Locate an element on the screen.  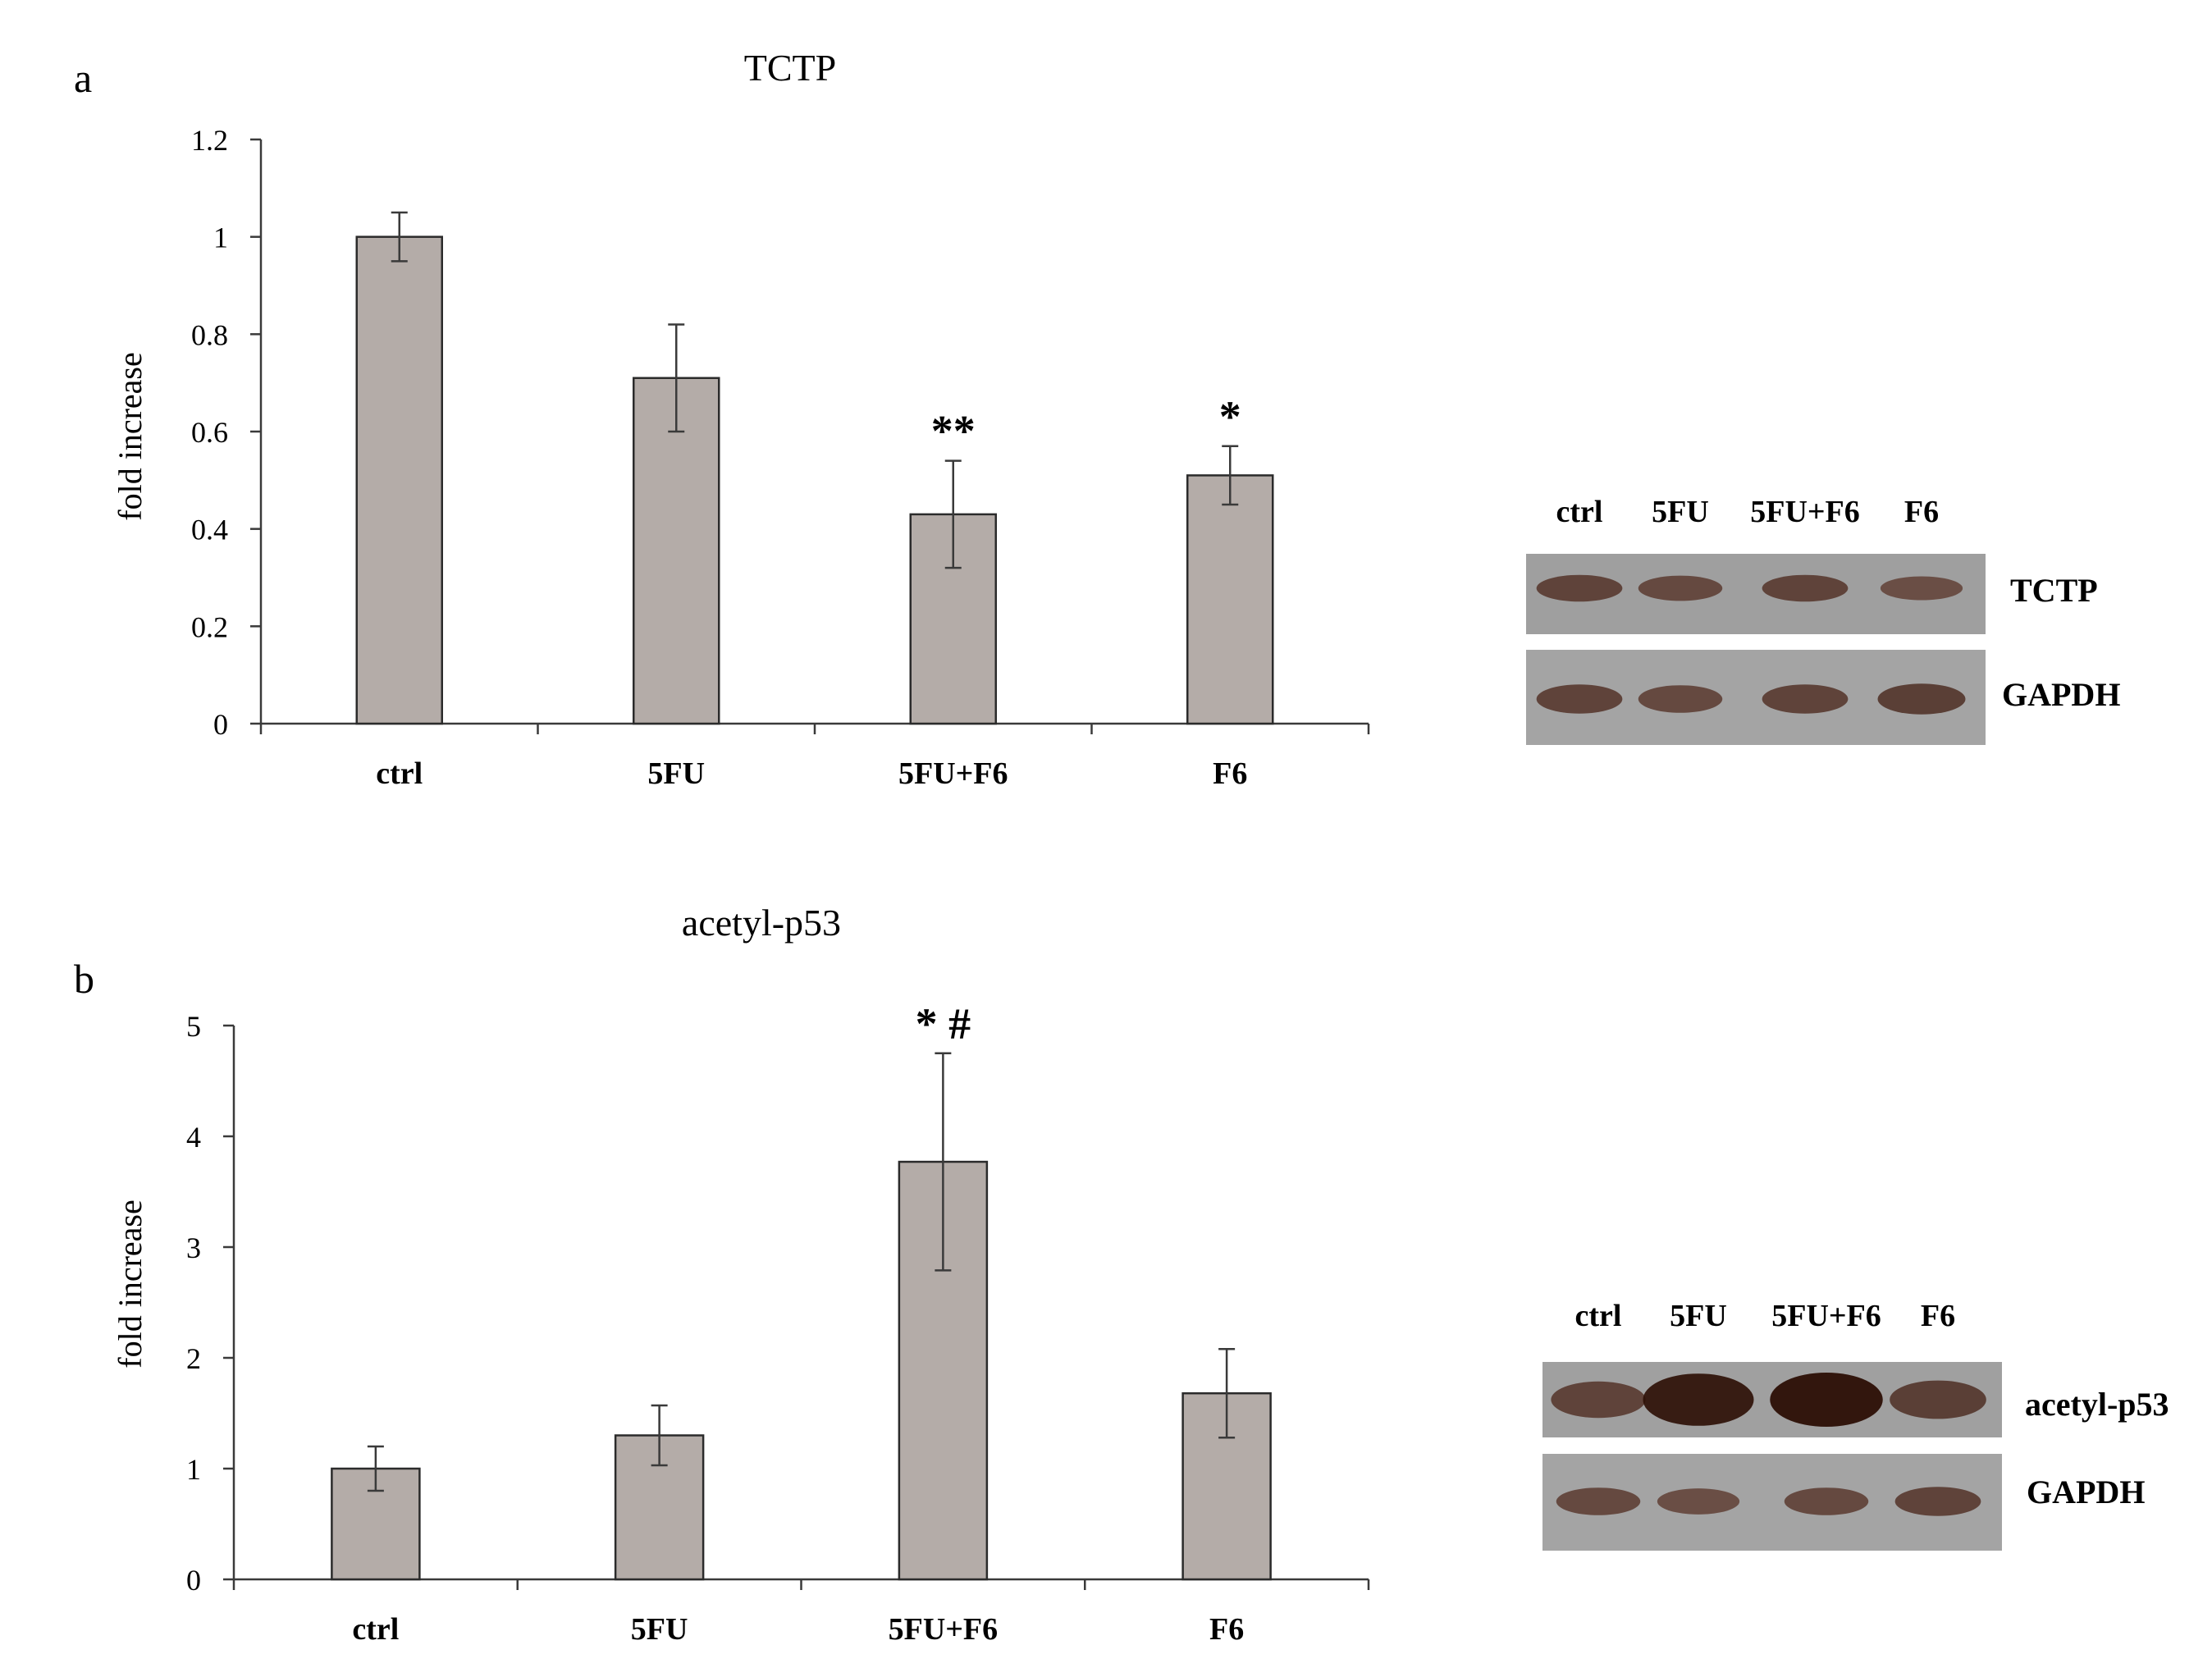
blot-b: ctrl 5FU 5FU+F6 F6 acetyl-p53 GAPDH is located at coordinates (1855, 1425).